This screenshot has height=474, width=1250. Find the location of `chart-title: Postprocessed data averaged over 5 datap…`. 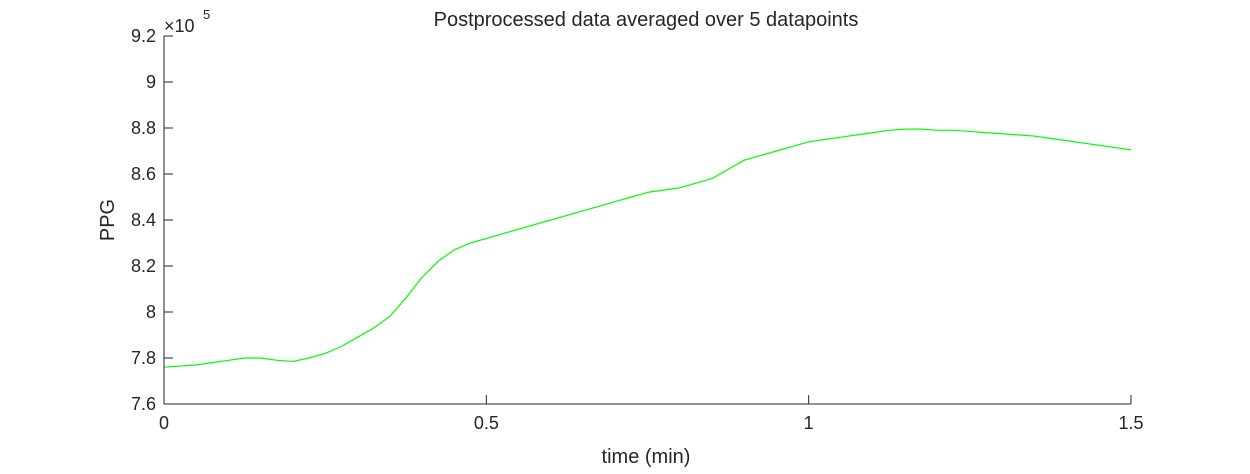

chart-title: Postprocessed data averaged over 5 datap… is located at coordinates (646, 20).